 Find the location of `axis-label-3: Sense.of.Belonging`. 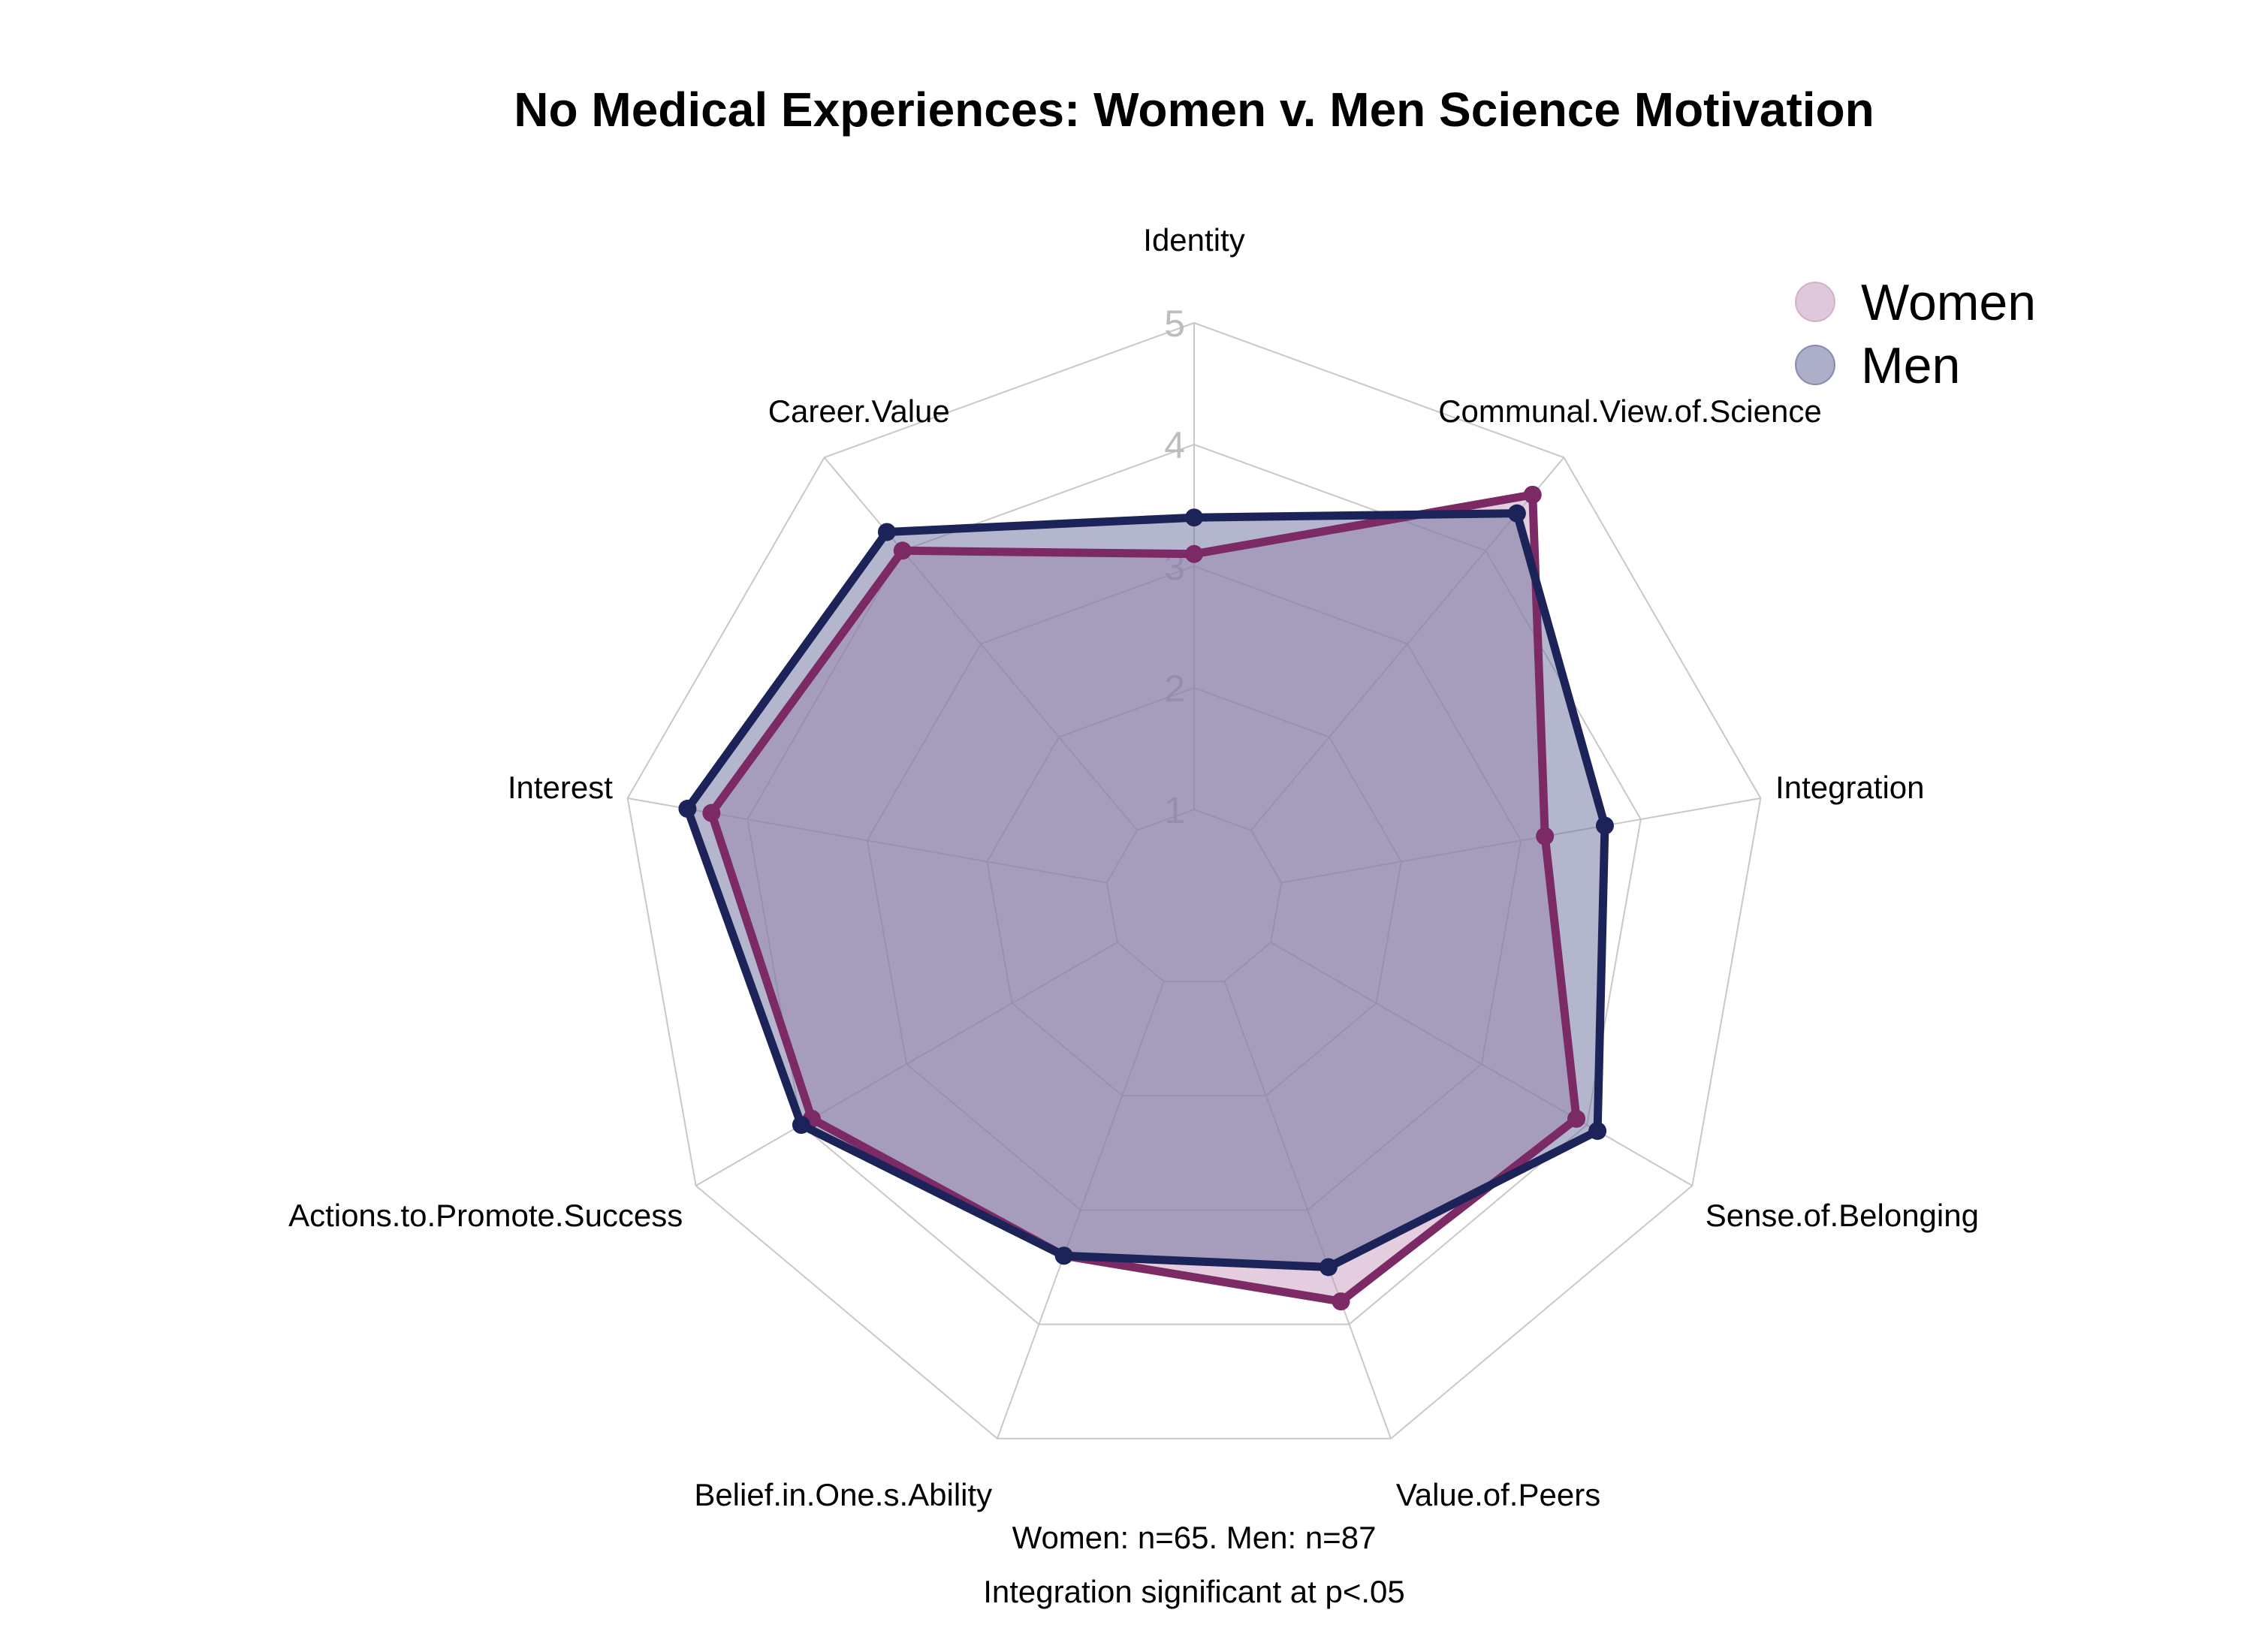

axis-label-3: Sense.of.Belonging is located at coordinates (1843, 1215).